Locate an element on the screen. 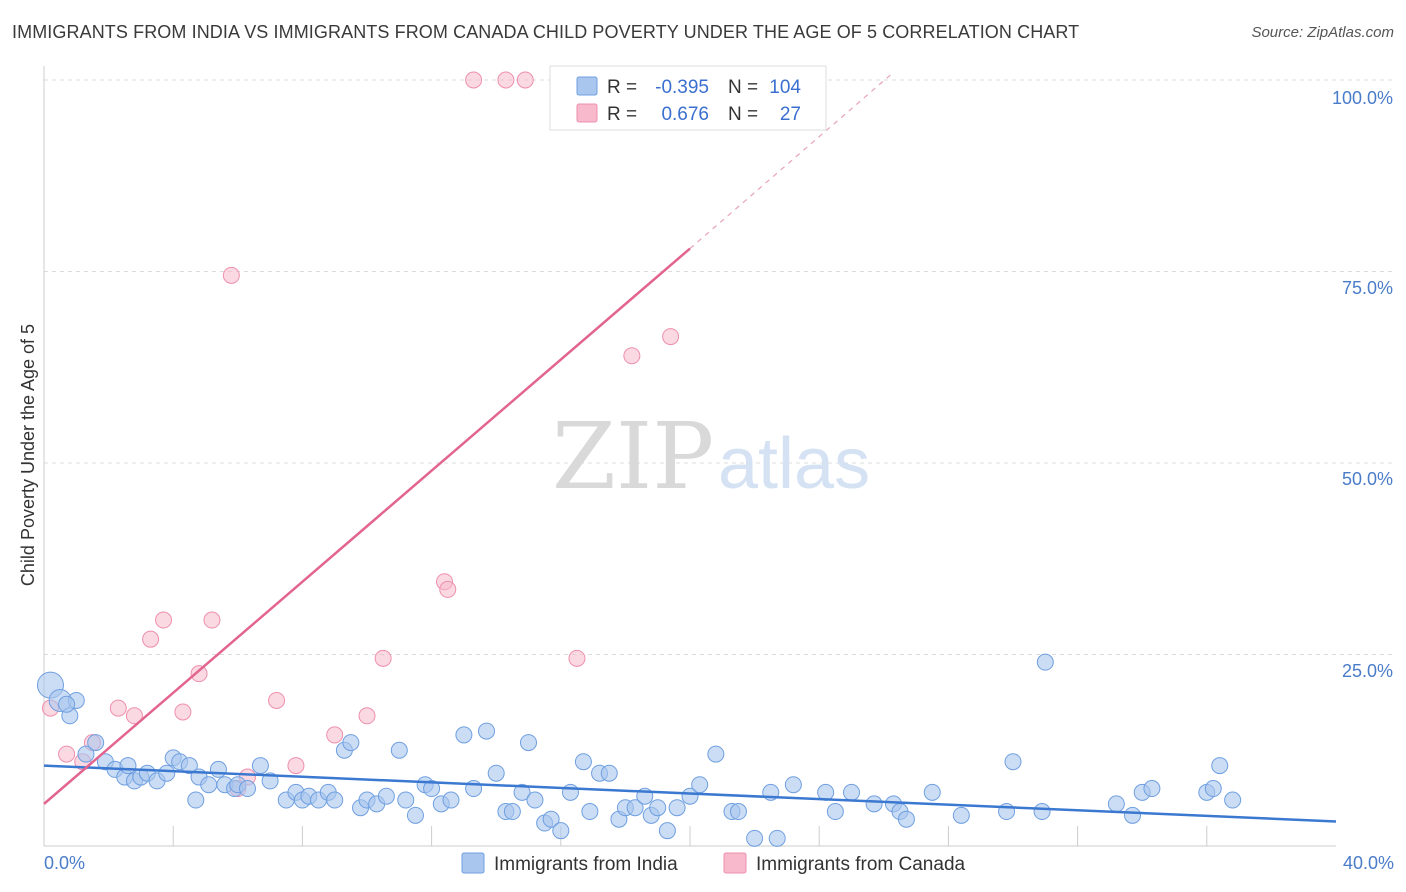 This screenshot has height=892, width=1406. legend-india-n-value: 104 is located at coordinates (785, 87).